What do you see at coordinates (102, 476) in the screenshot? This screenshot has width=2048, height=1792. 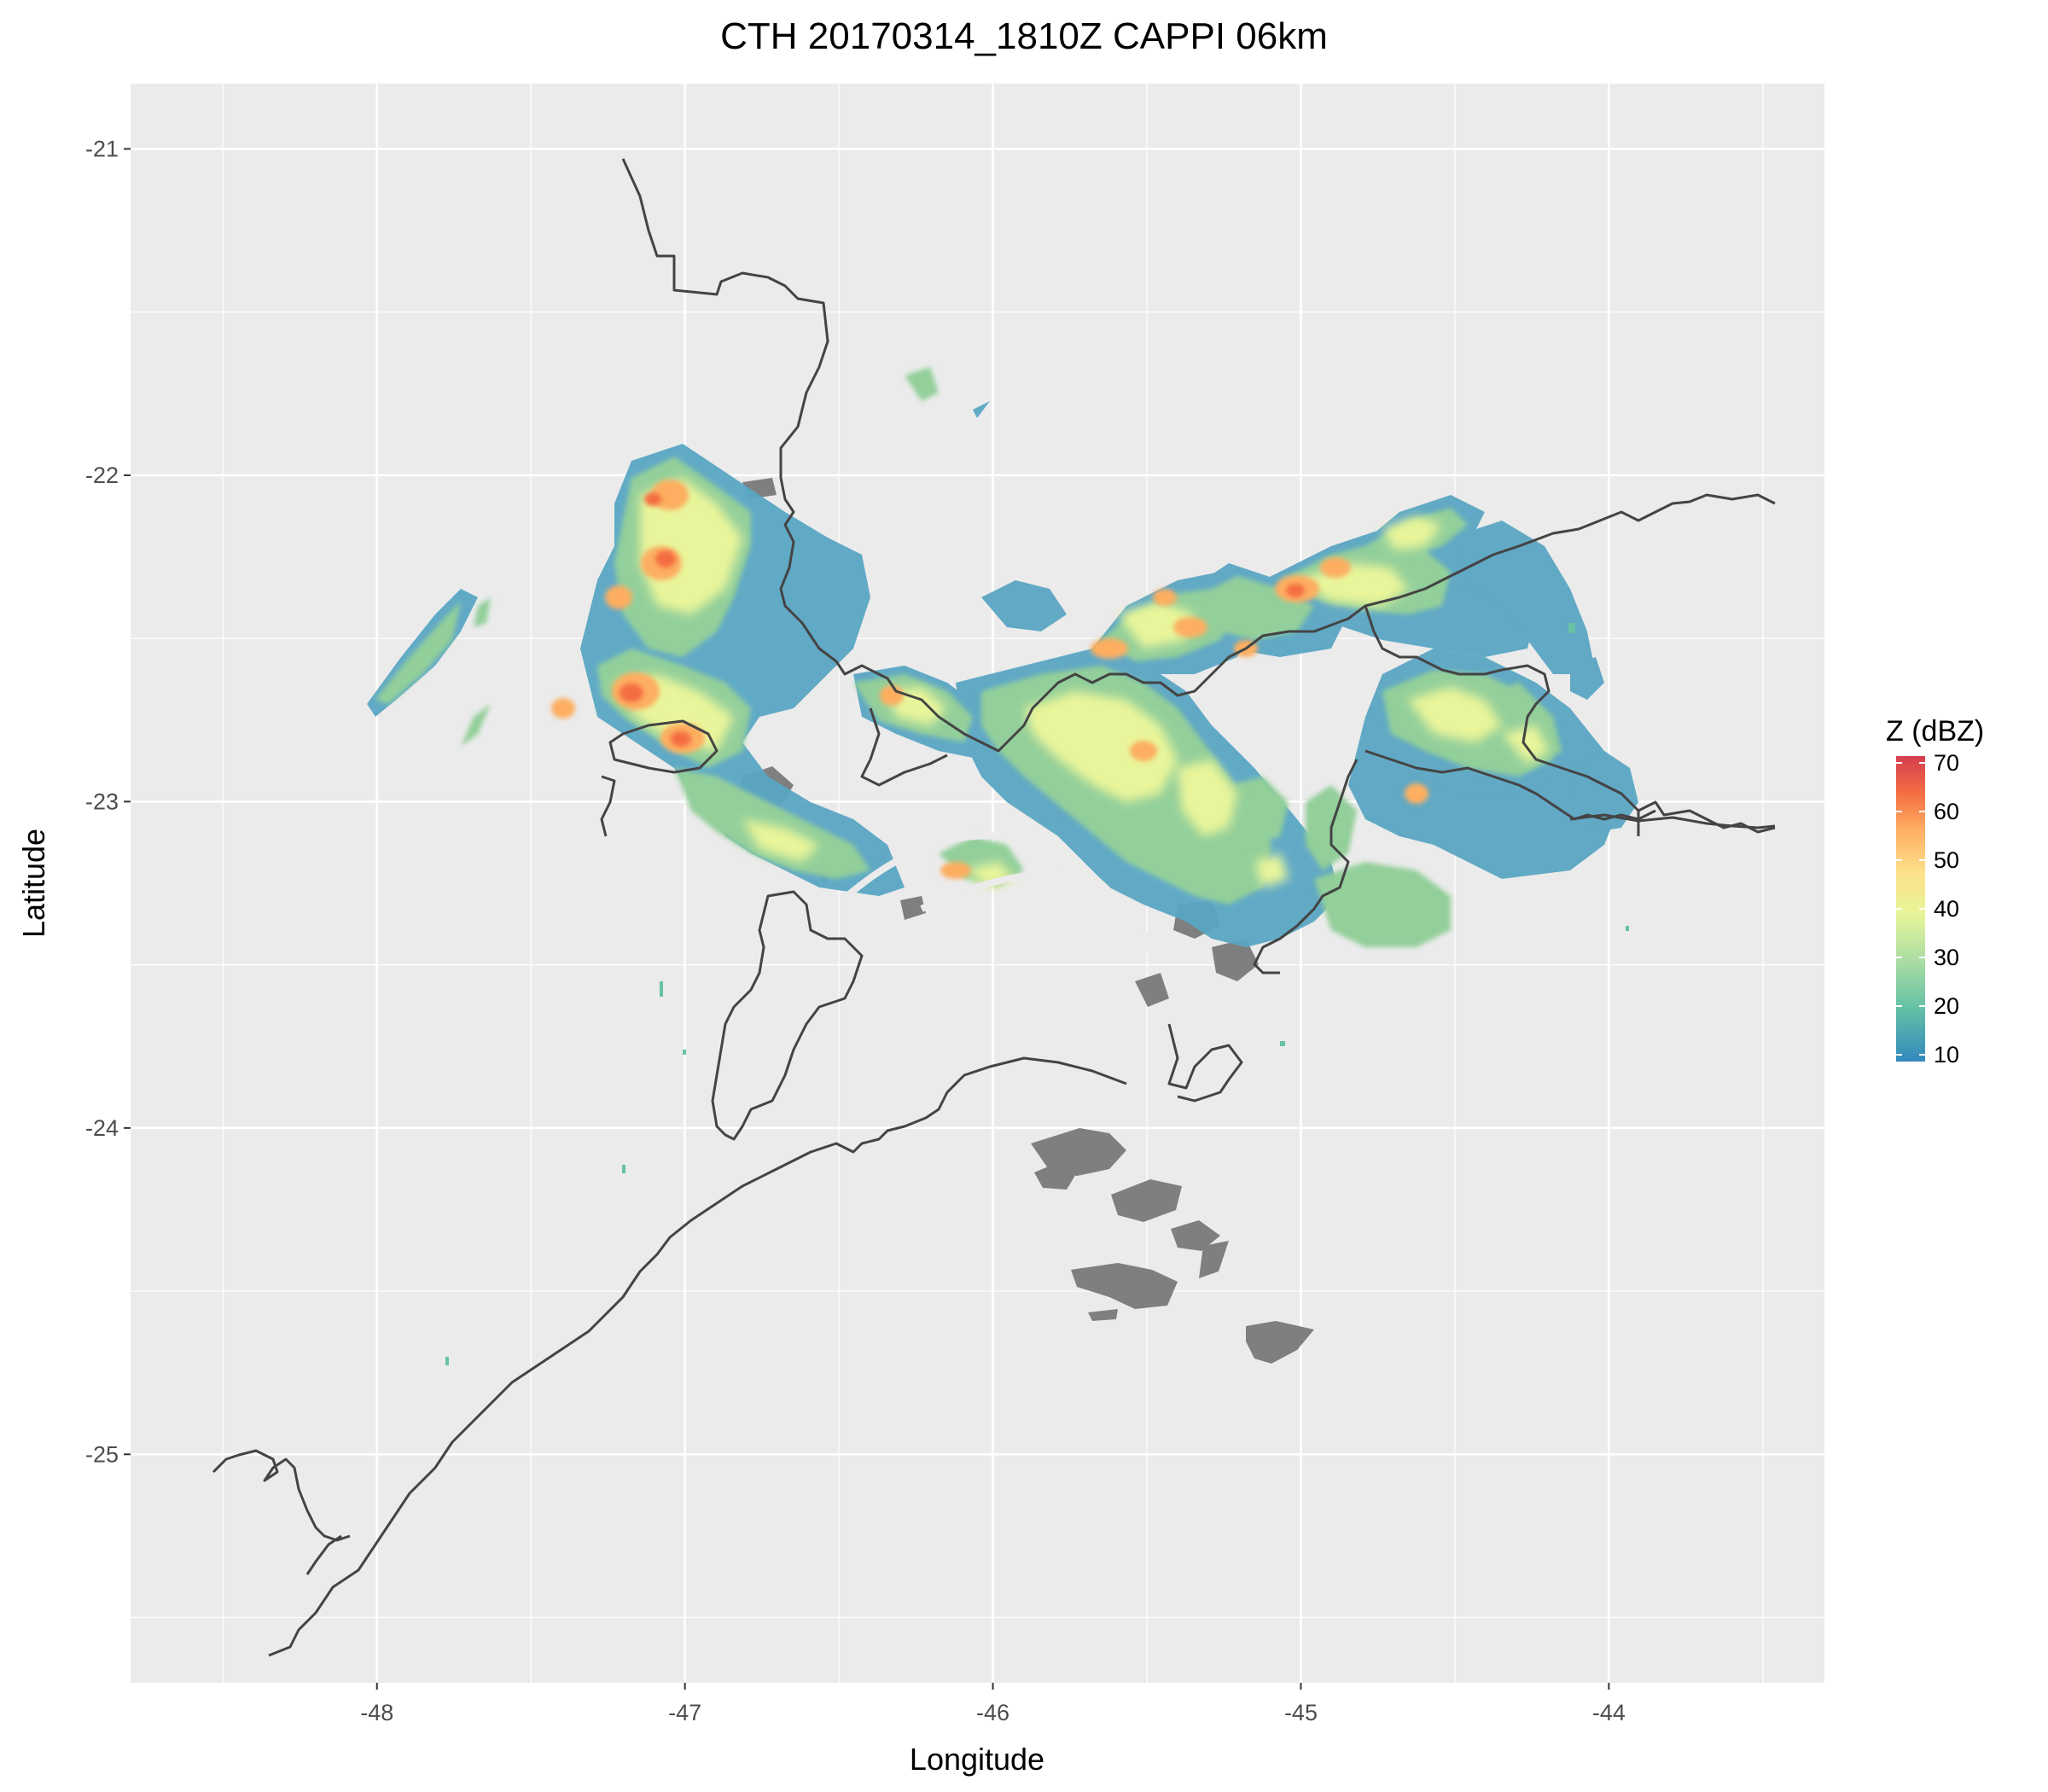 I see `y-tick-label: -22` at bounding box center [102, 476].